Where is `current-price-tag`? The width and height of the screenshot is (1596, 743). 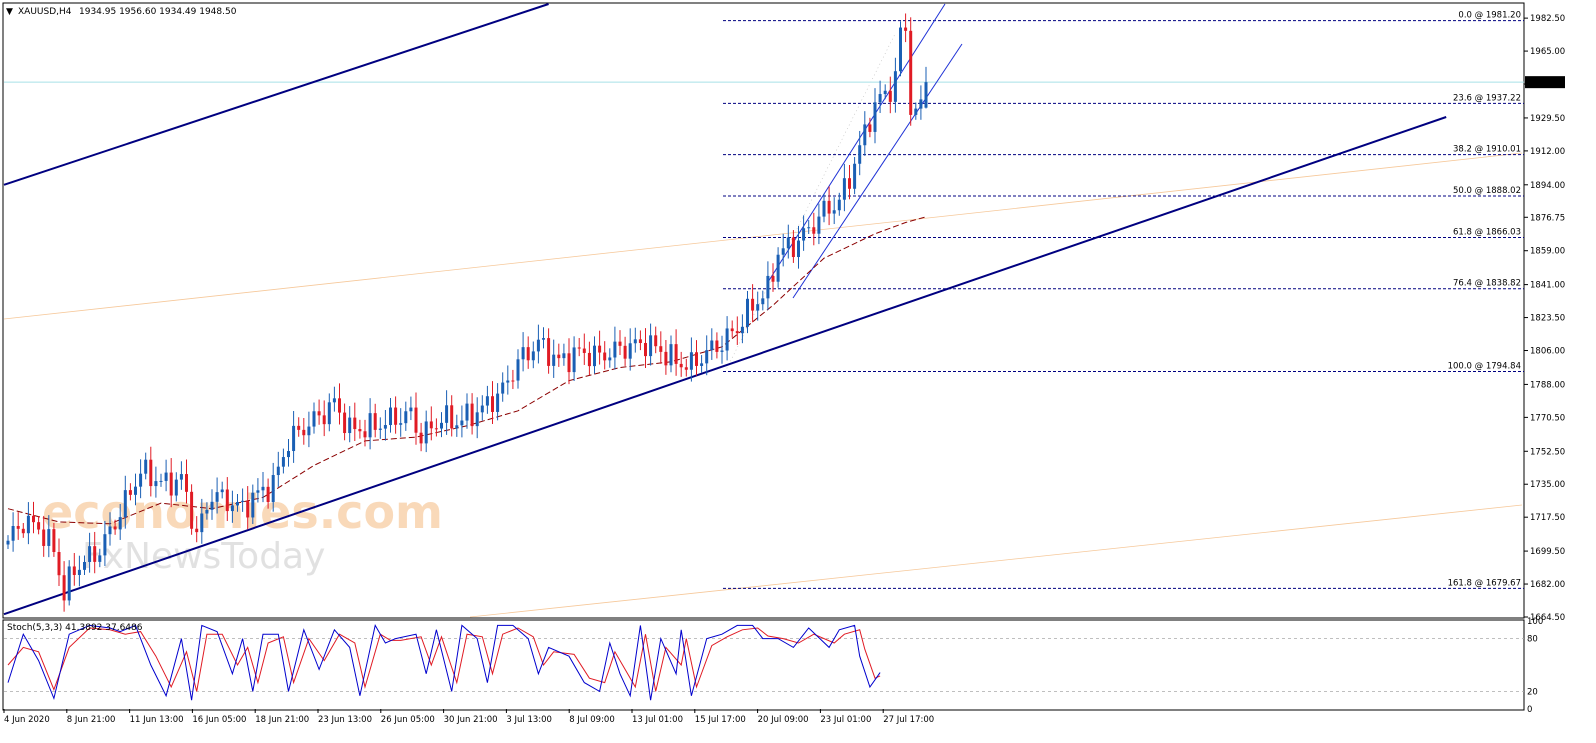
current-price-tag is located at coordinates (1545, 82).